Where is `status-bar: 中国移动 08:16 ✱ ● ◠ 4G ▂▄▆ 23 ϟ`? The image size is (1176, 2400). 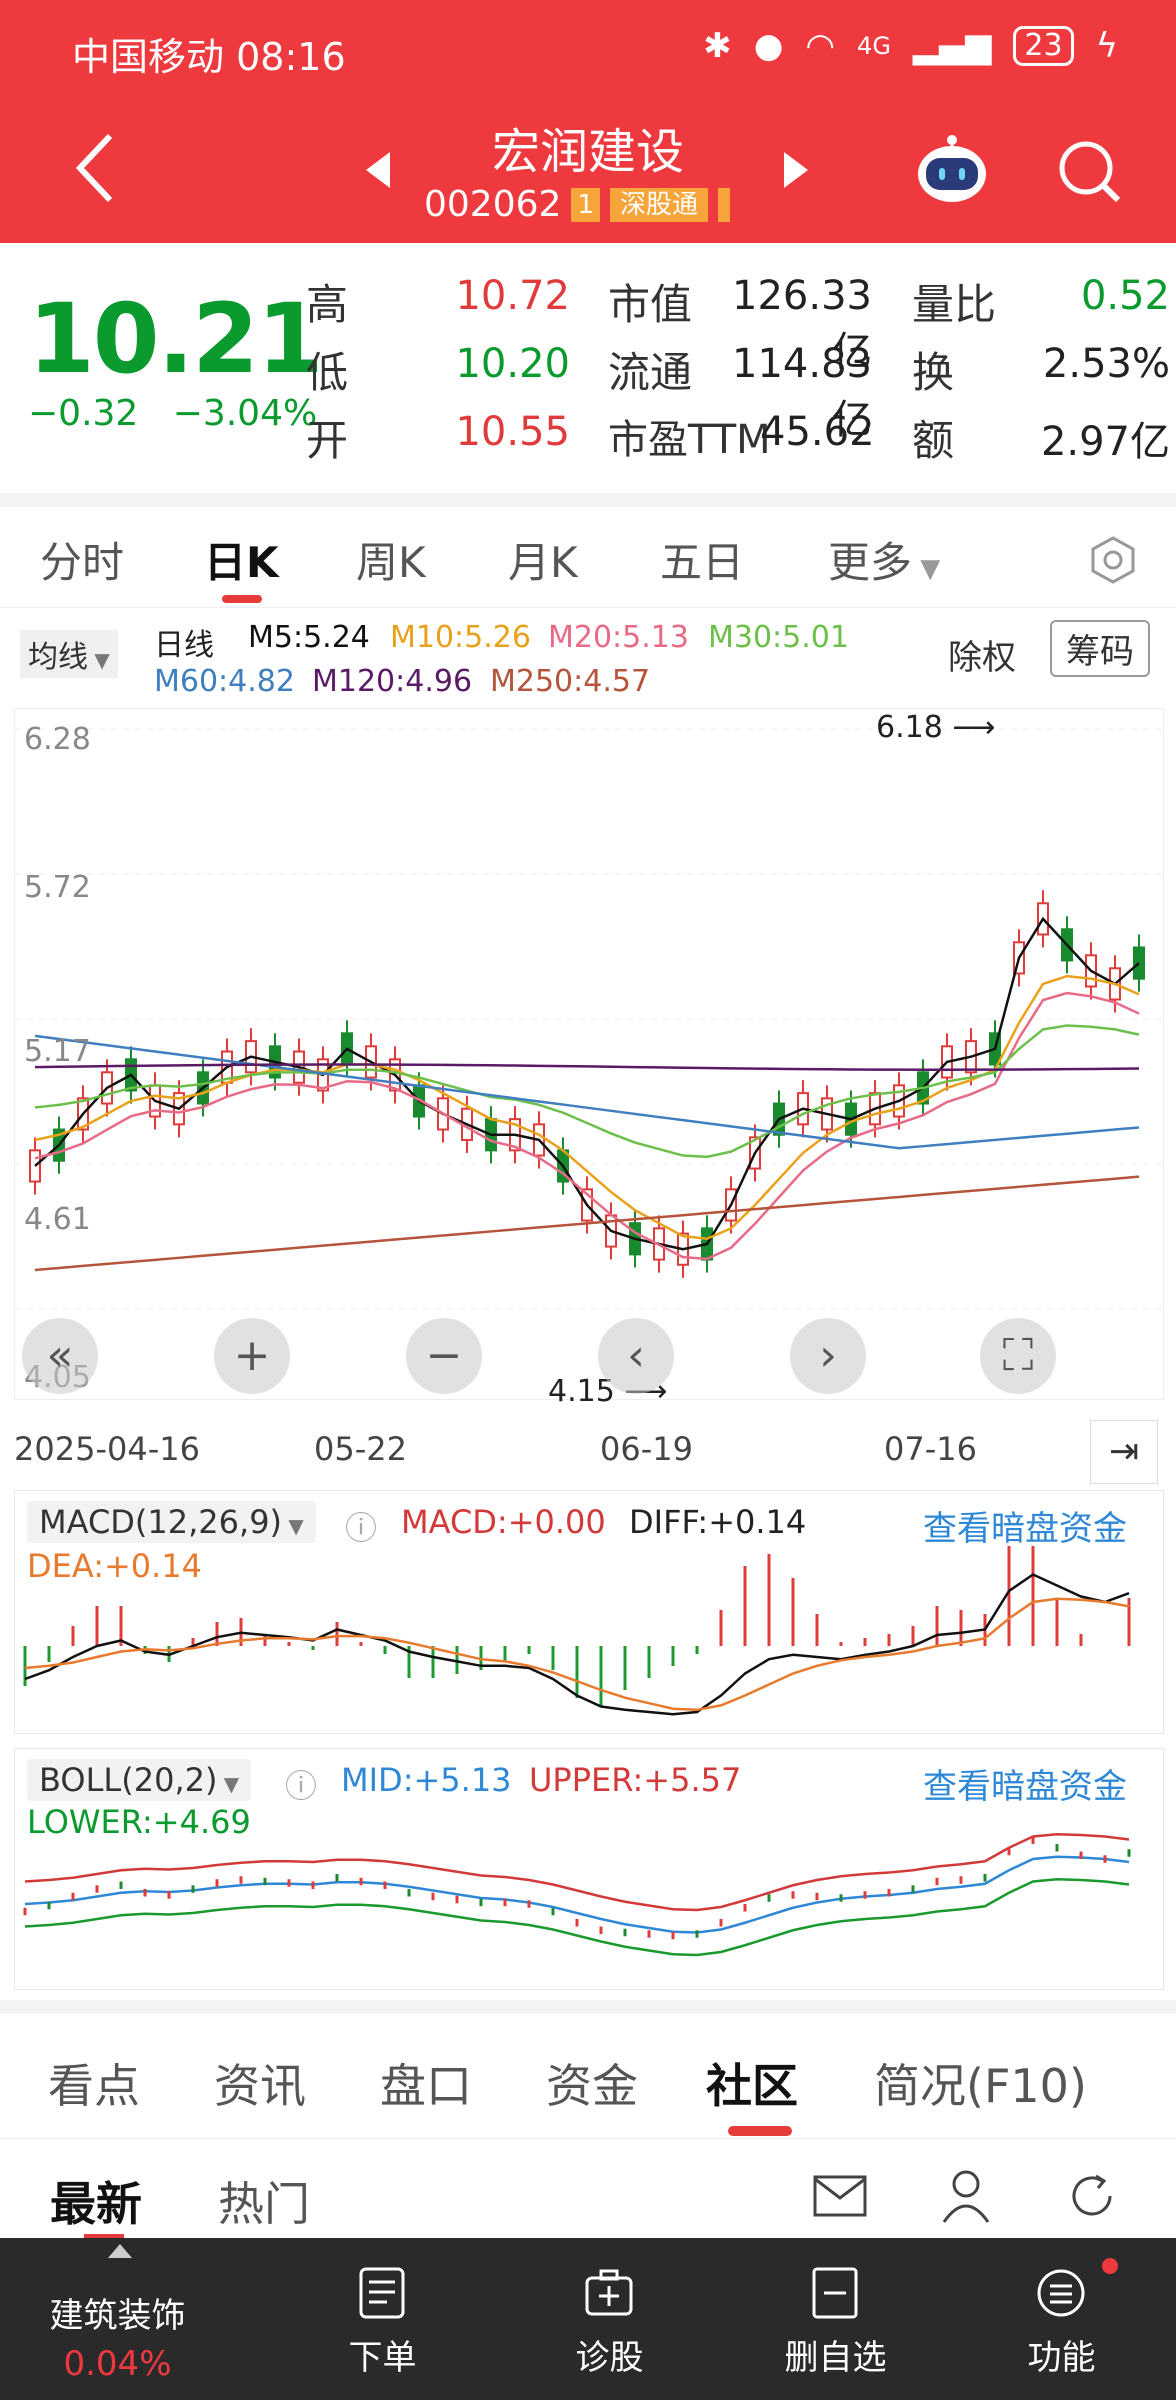
status-bar: 中国移动 08:16 ✱ ● ◠ 4G ▂▄▆ 23 ϟ is located at coordinates (588, 50).